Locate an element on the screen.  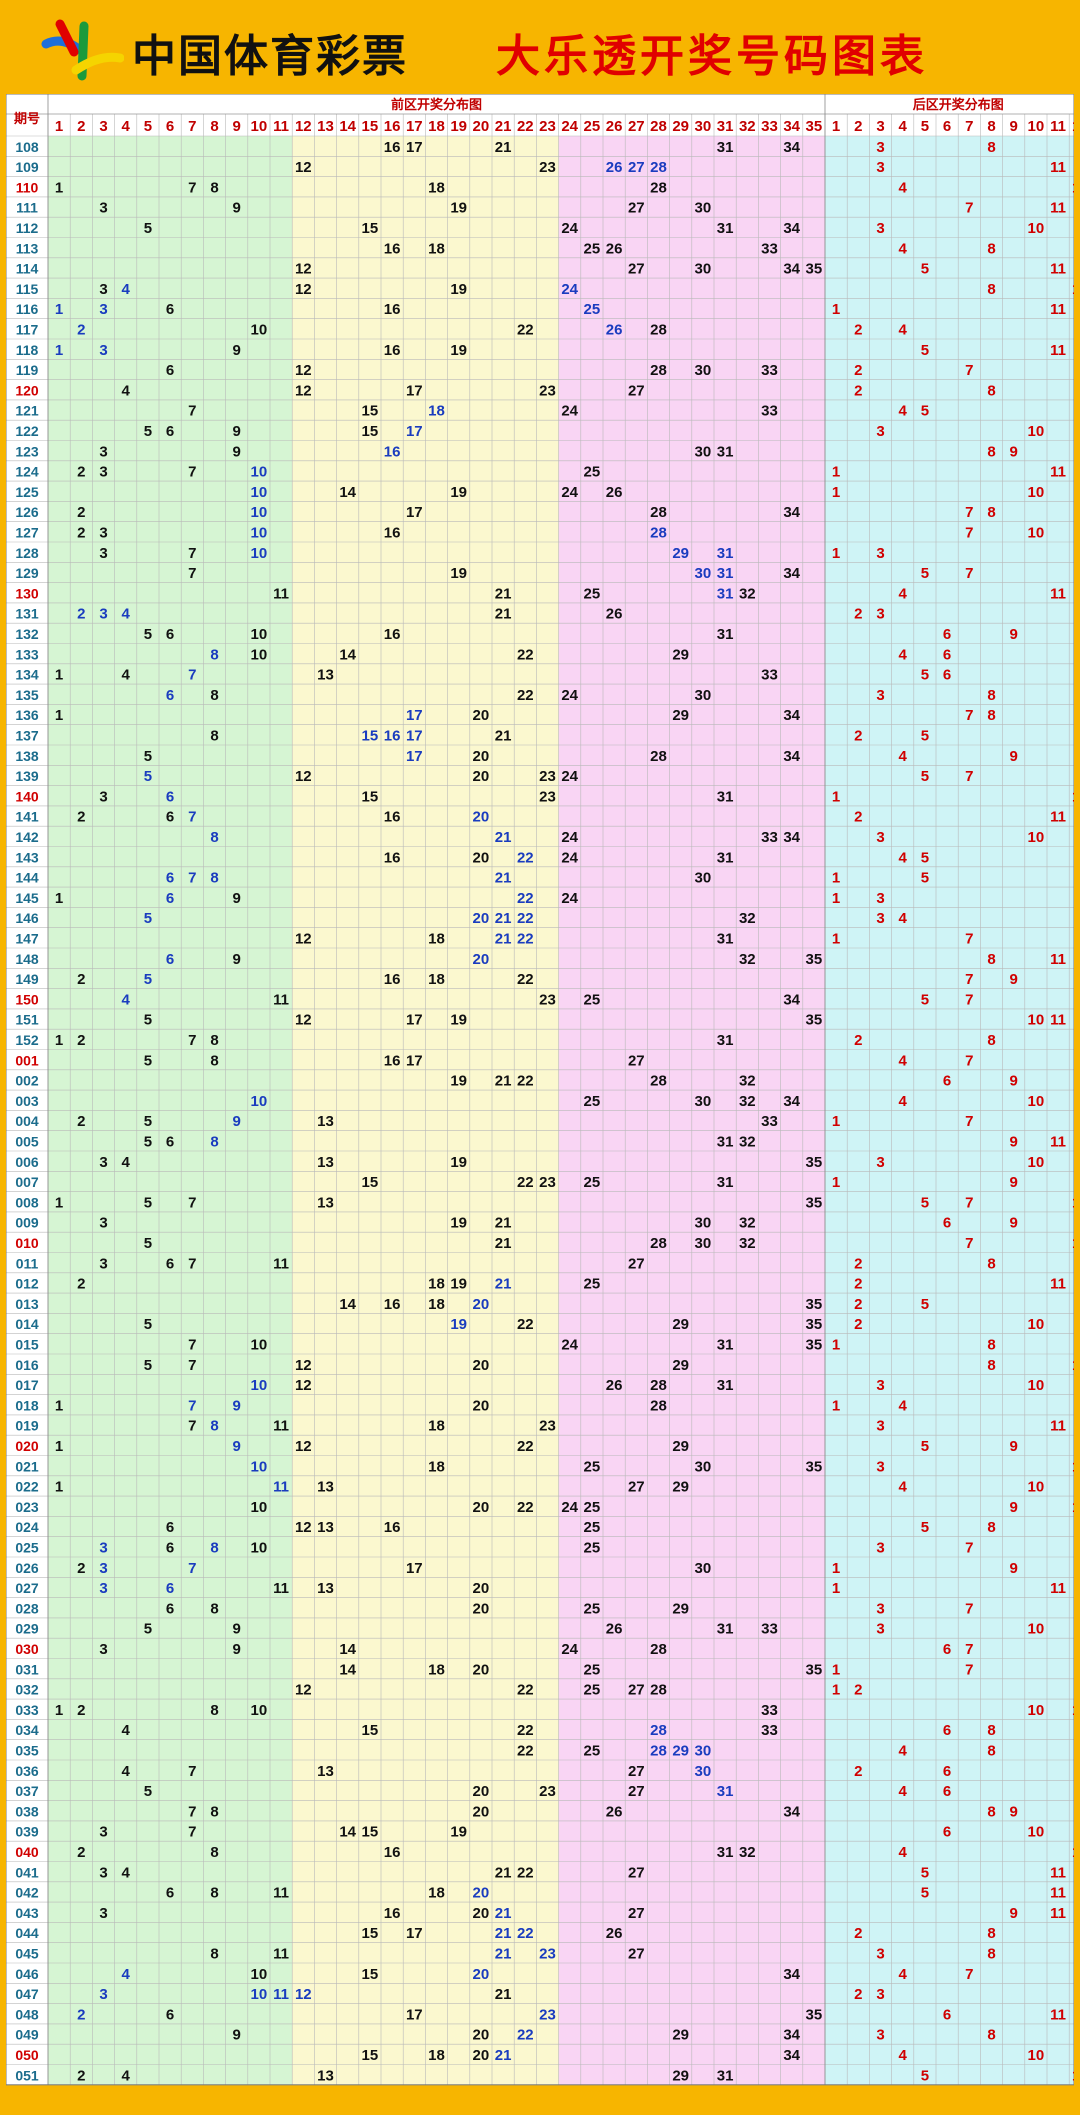
period-label: 009 is located at coordinates (27, 1223).